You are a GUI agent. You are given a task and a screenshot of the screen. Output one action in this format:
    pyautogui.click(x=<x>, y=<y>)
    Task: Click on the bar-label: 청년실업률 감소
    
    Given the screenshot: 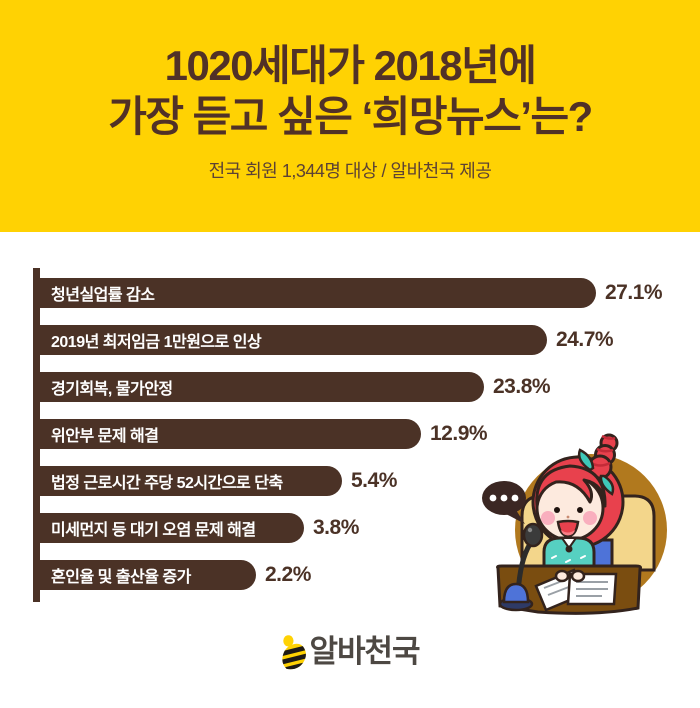 What is the action you would take?
    pyautogui.click(x=103, y=295)
    